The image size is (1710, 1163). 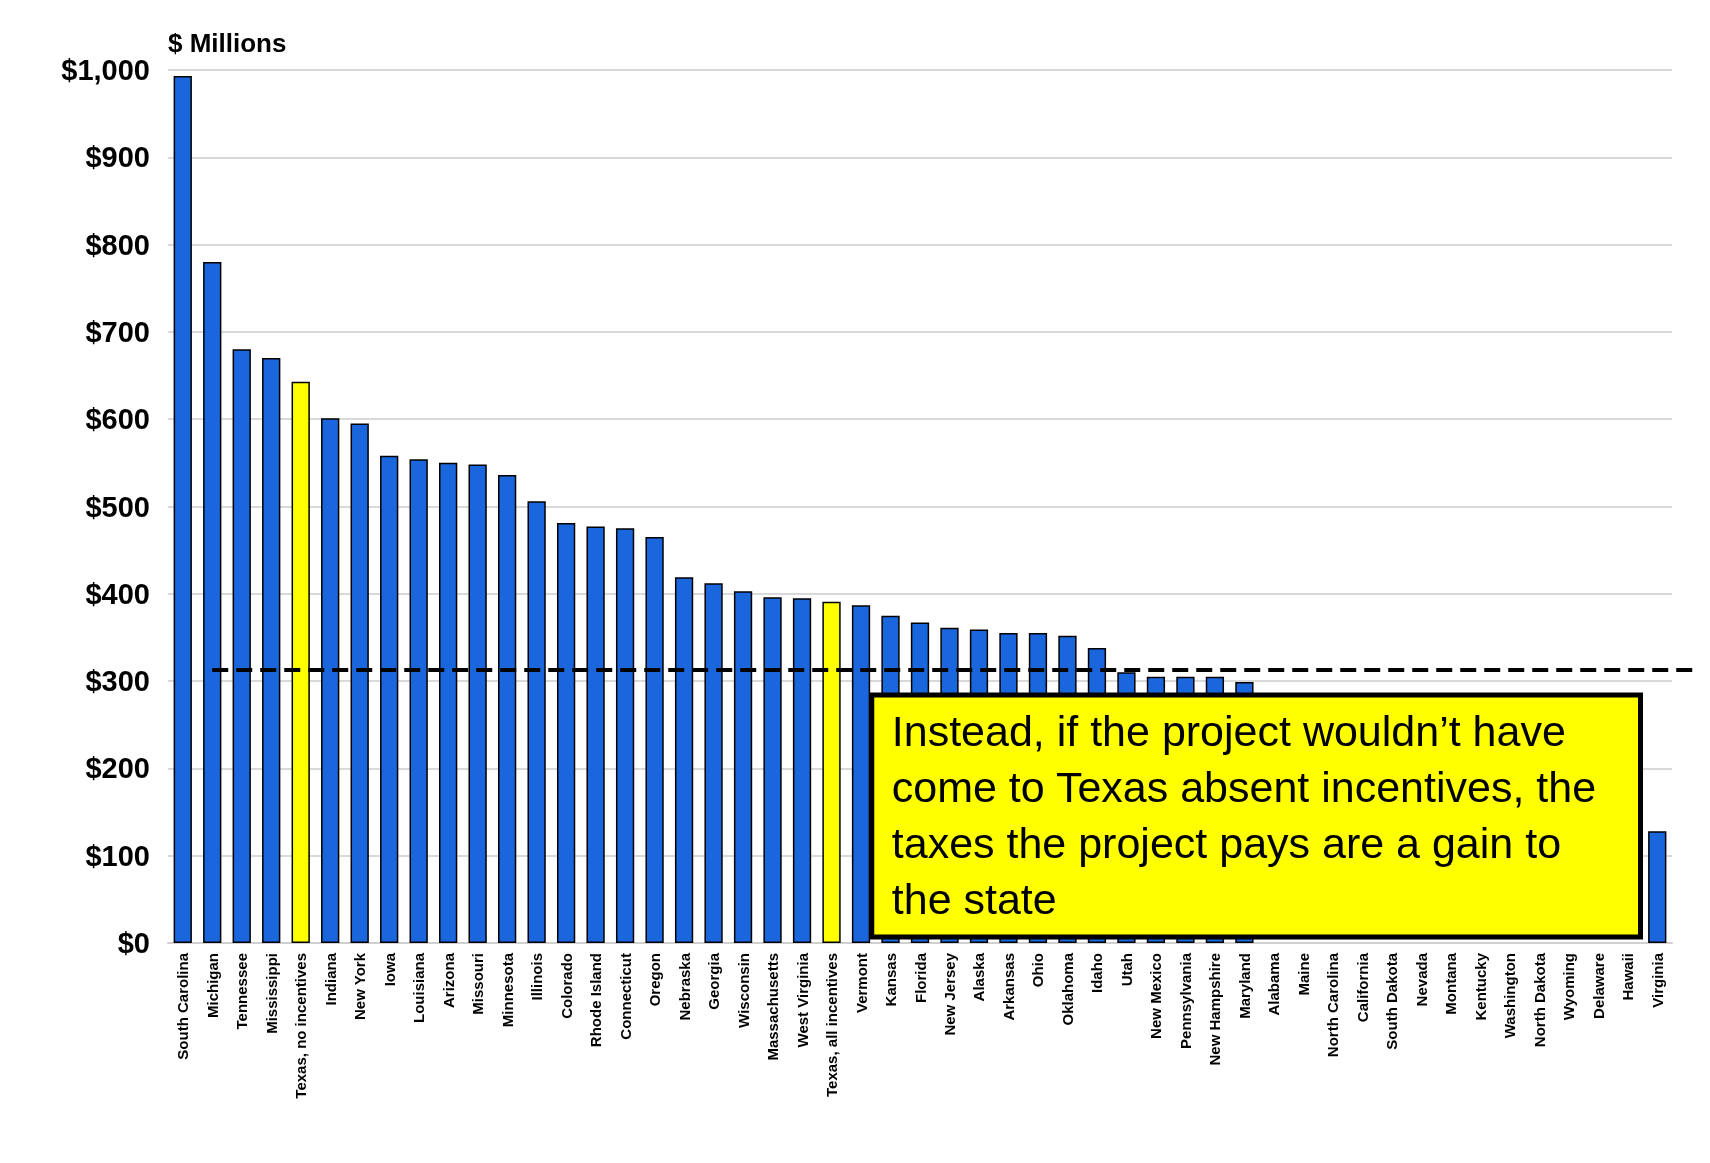 I want to click on x-tick-label: New Mexico, so click(x=1156, y=996).